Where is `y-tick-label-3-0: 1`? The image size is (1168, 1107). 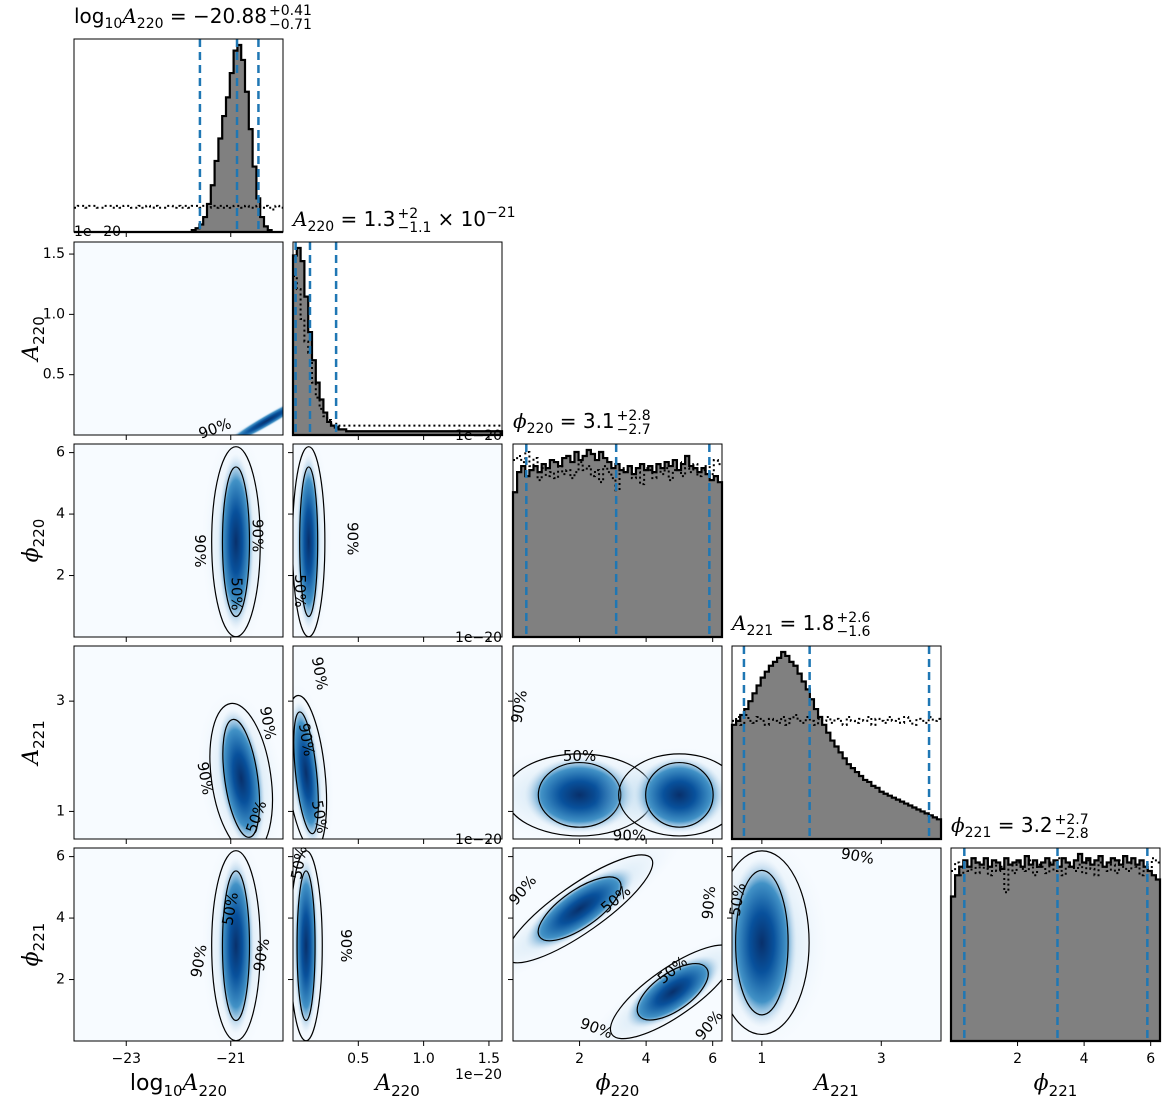
y-tick-label-3-0: 1 is located at coordinates (60, 811).